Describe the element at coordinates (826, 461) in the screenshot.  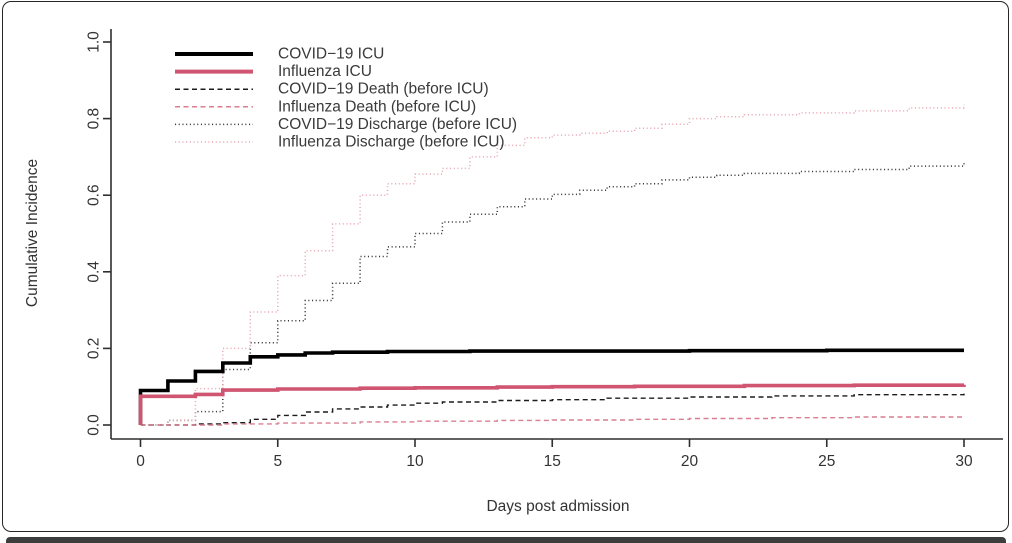
I see `x-tick-label-25: 25` at that location.